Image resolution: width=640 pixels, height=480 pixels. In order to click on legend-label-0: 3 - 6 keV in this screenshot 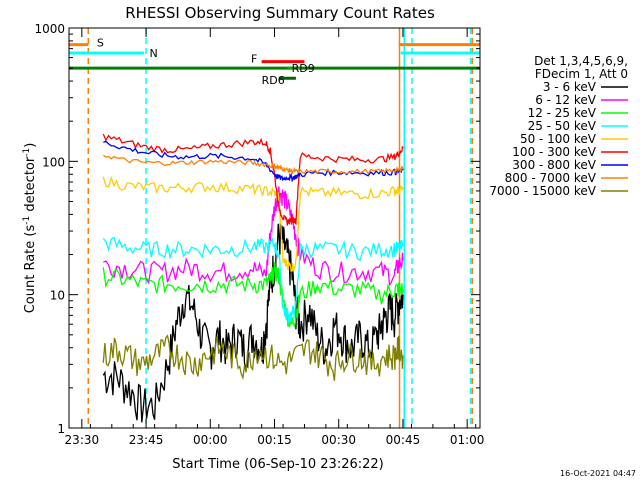, I will do `click(570, 87)`.